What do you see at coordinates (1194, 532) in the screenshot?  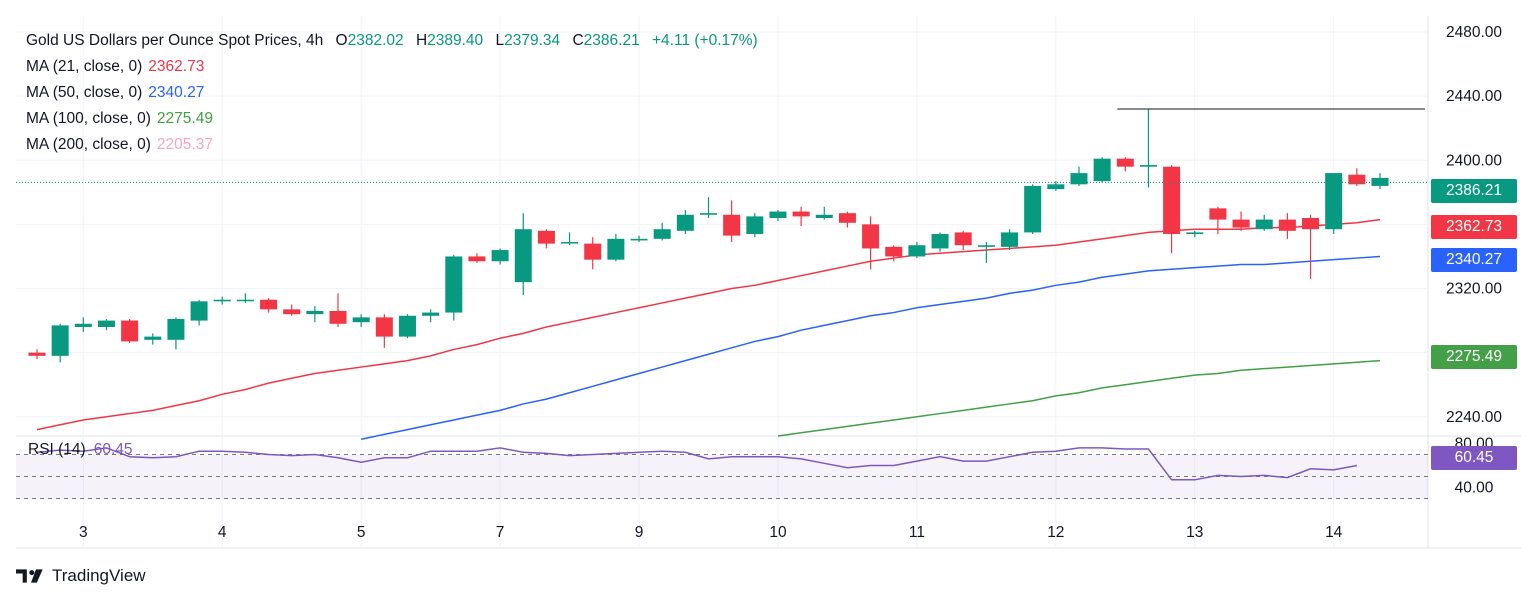 I see `time-tick-label: 13` at bounding box center [1194, 532].